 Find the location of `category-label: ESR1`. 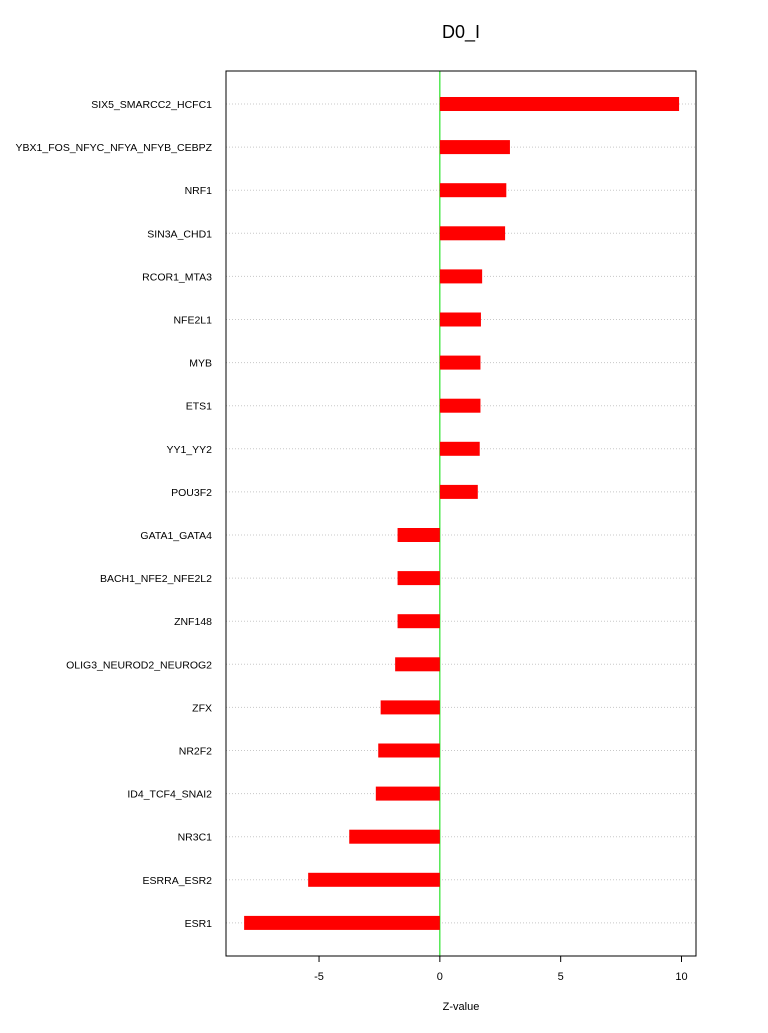

category-label: ESR1 is located at coordinates (199, 924).